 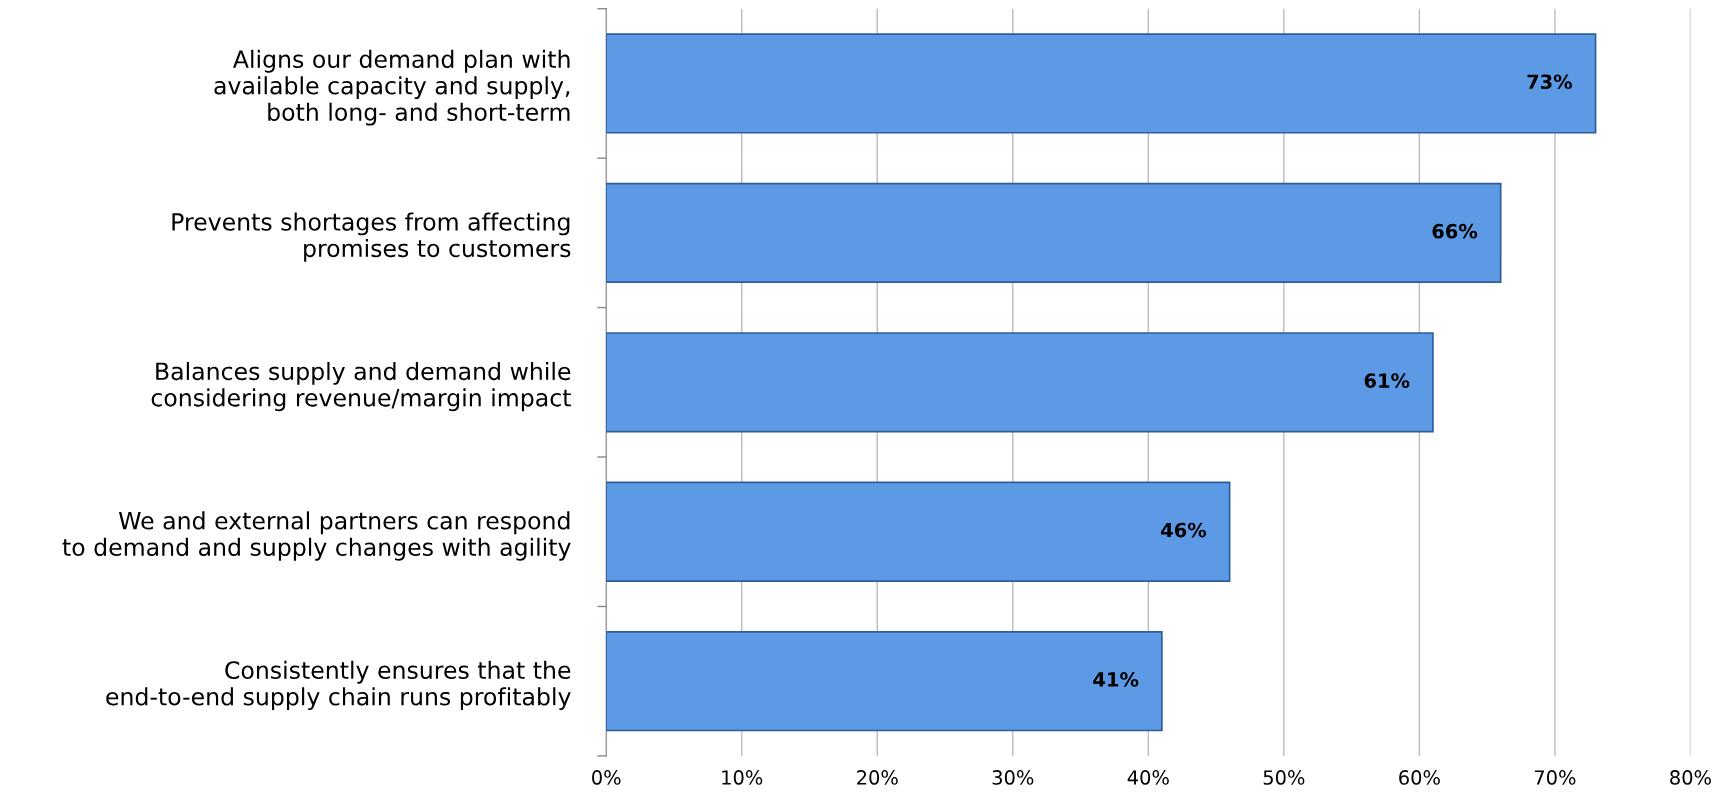 I want to click on x-tick-label: 60%, so click(x=1419, y=777).